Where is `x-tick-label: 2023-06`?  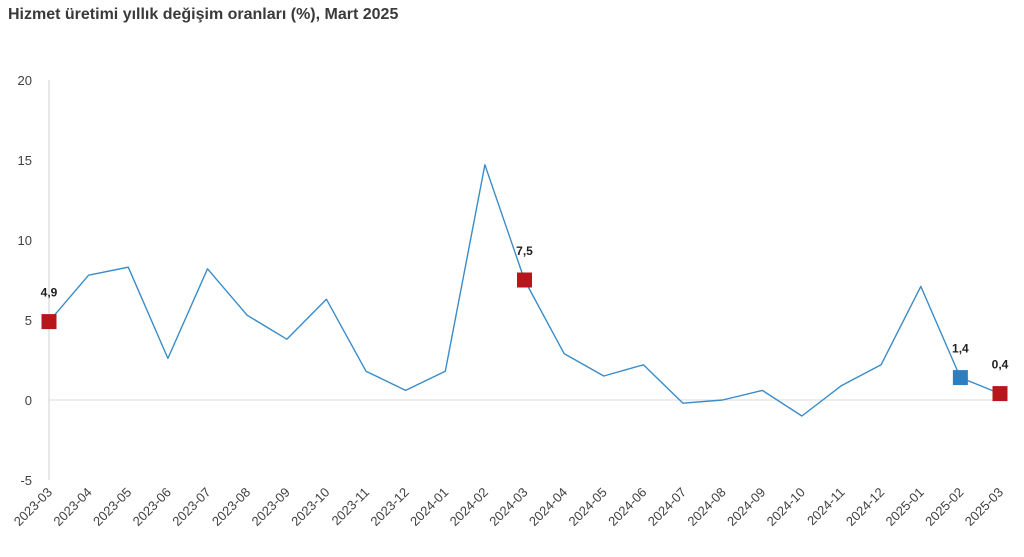
x-tick-label: 2023-06 is located at coordinates (152, 507).